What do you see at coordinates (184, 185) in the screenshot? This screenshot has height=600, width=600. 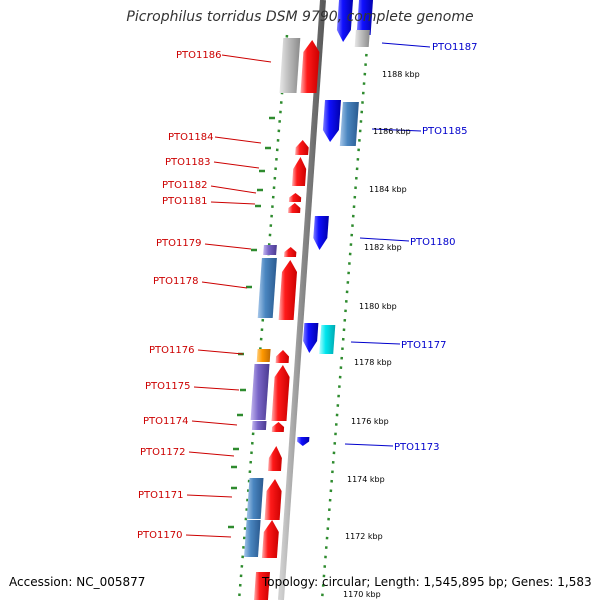 I see `left-gene-label: PTO1182` at bounding box center [184, 185].